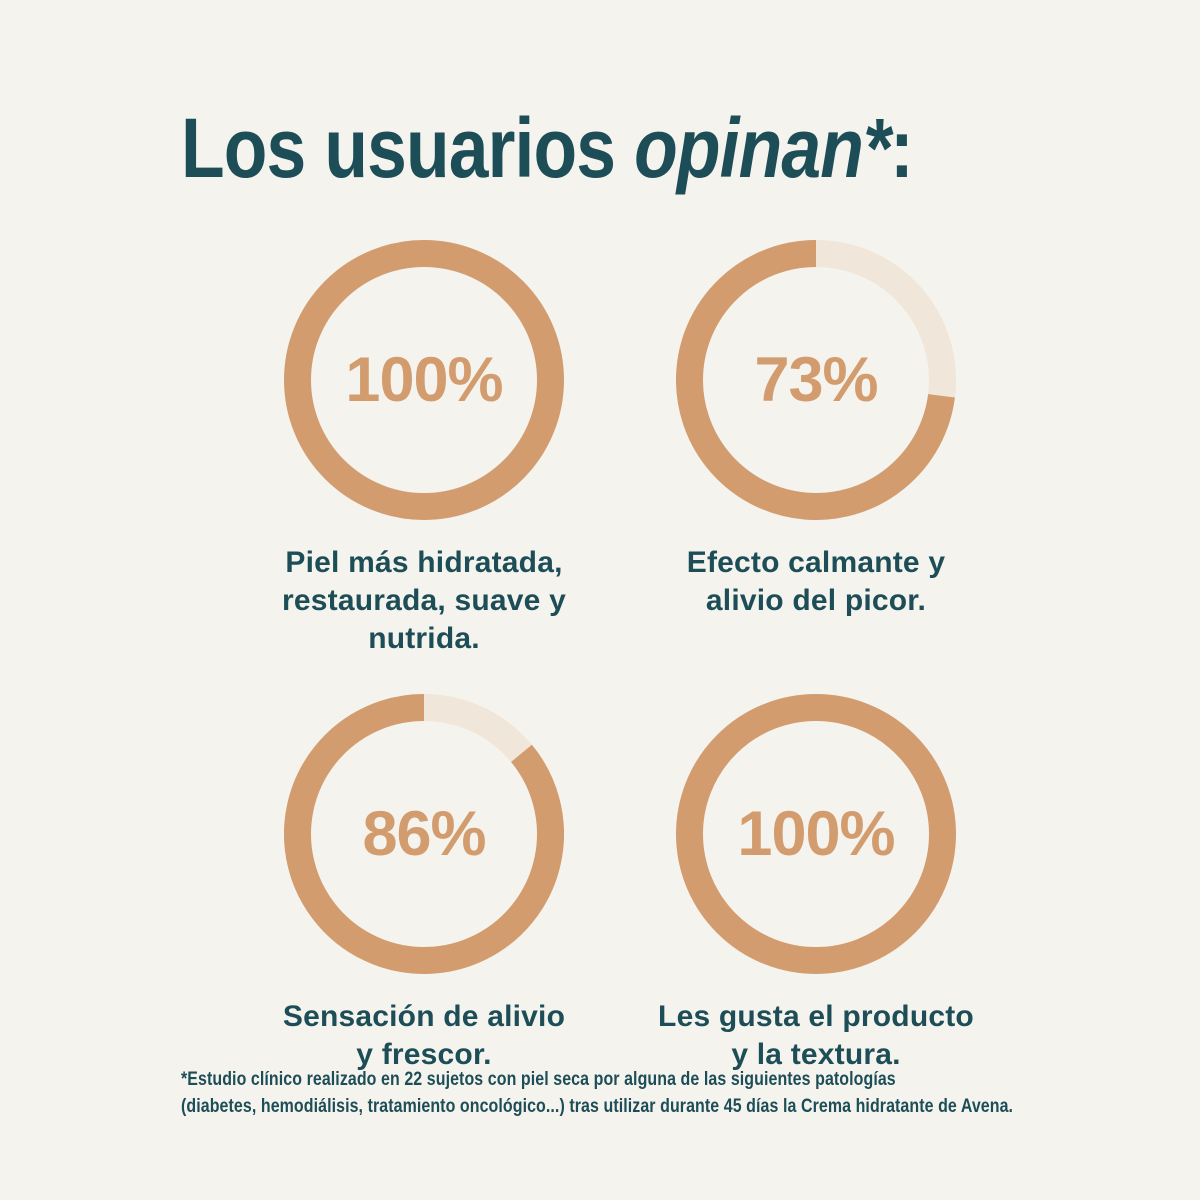 Image resolution: width=1200 pixels, height=1200 pixels. Describe the element at coordinates (762, 148) in the screenshot. I see `title-italic-text: opinan*` at that location.